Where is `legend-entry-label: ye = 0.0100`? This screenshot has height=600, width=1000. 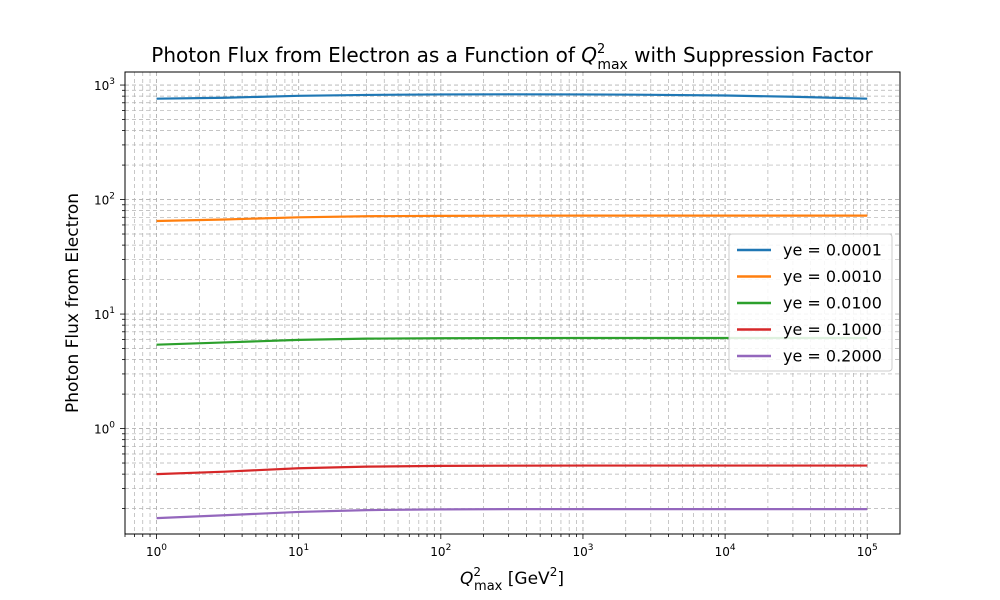
legend-entry-label: ye = 0.0100 is located at coordinates (832, 303).